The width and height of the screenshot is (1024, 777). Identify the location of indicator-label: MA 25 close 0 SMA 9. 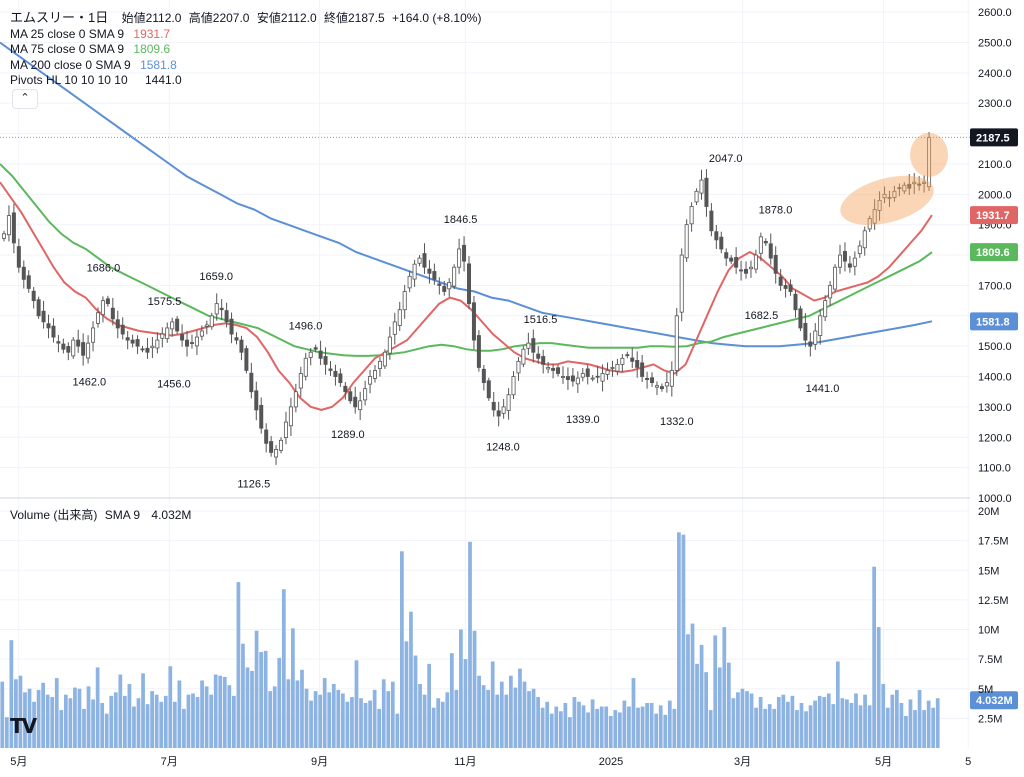
(67, 33).